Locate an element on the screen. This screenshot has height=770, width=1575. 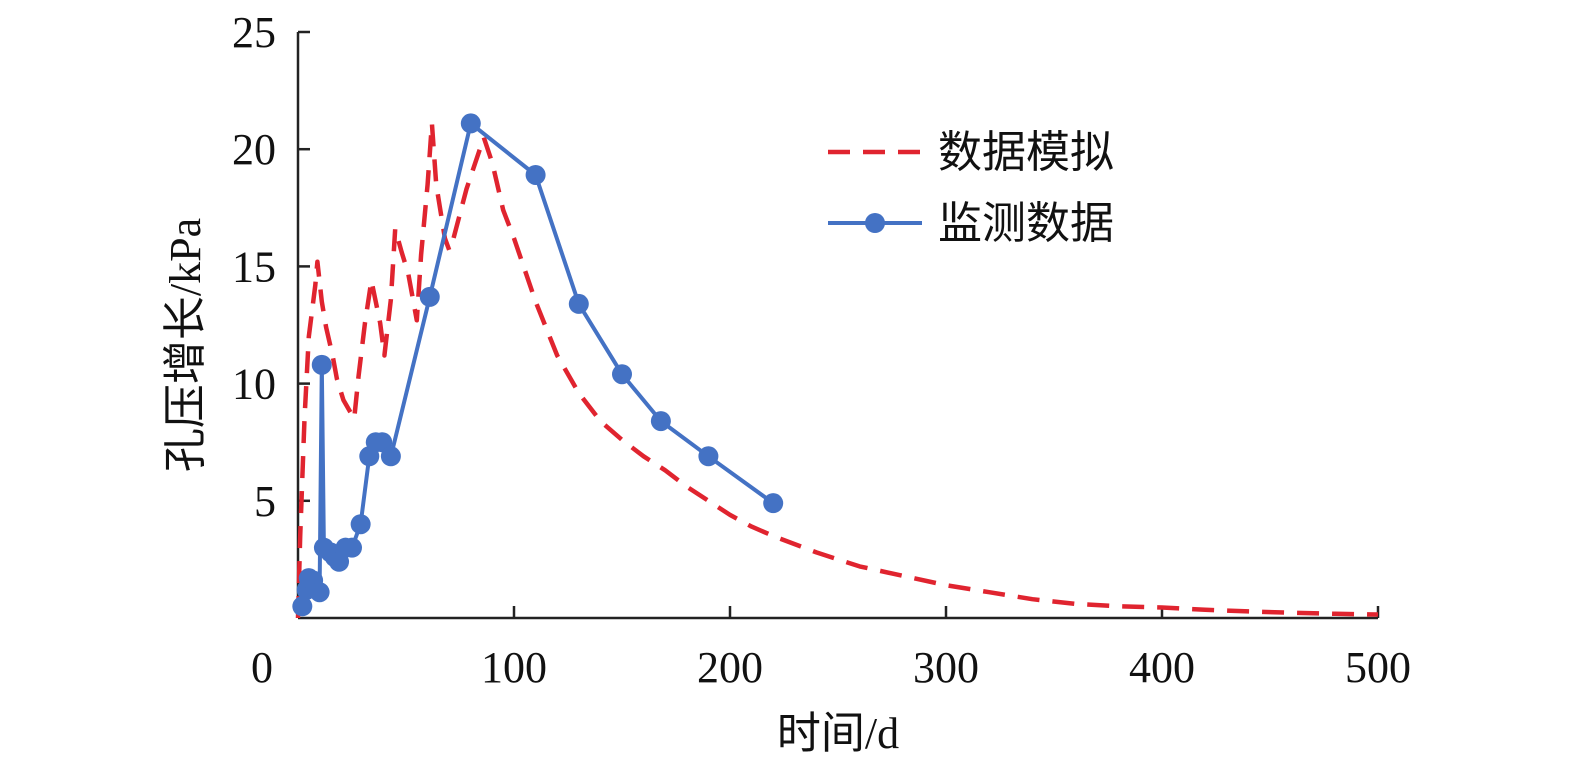
x-tick-label: 300 is located at coordinates (946, 667).